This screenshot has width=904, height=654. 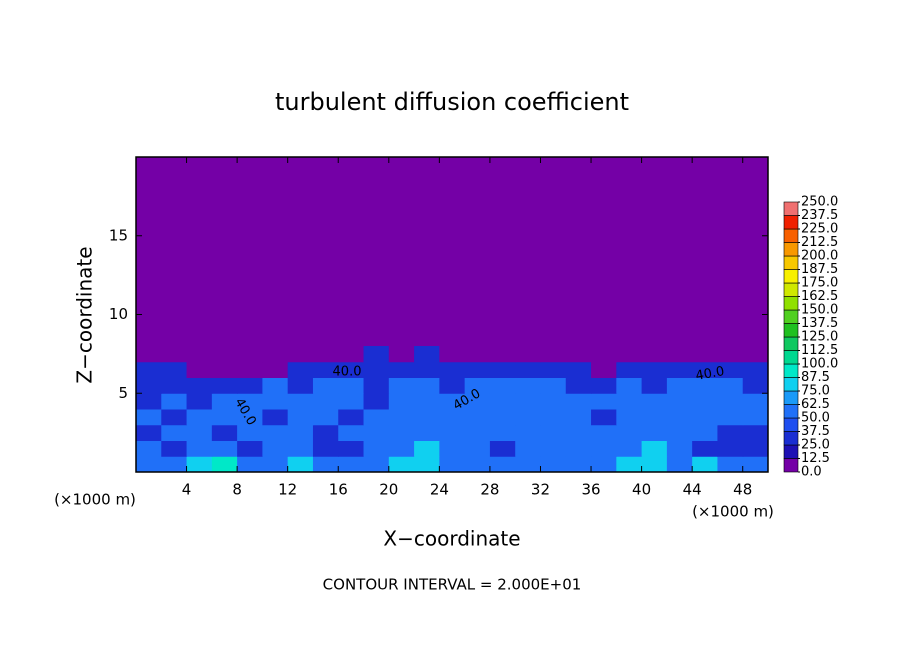 What do you see at coordinates (123, 393) in the screenshot?
I see `y-tick-label: 5` at bounding box center [123, 393].